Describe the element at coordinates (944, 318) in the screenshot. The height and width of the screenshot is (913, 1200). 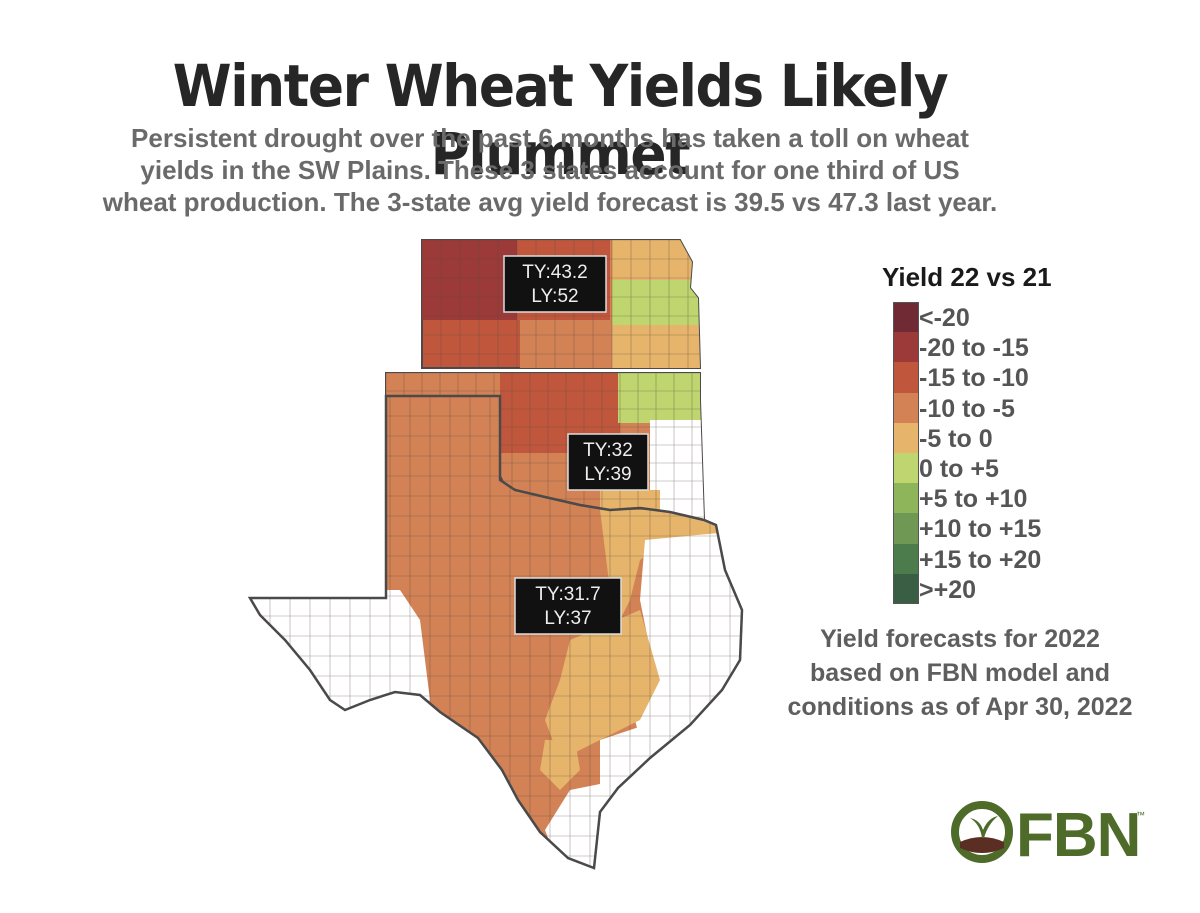
I see `legend-label: <-20` at that location.